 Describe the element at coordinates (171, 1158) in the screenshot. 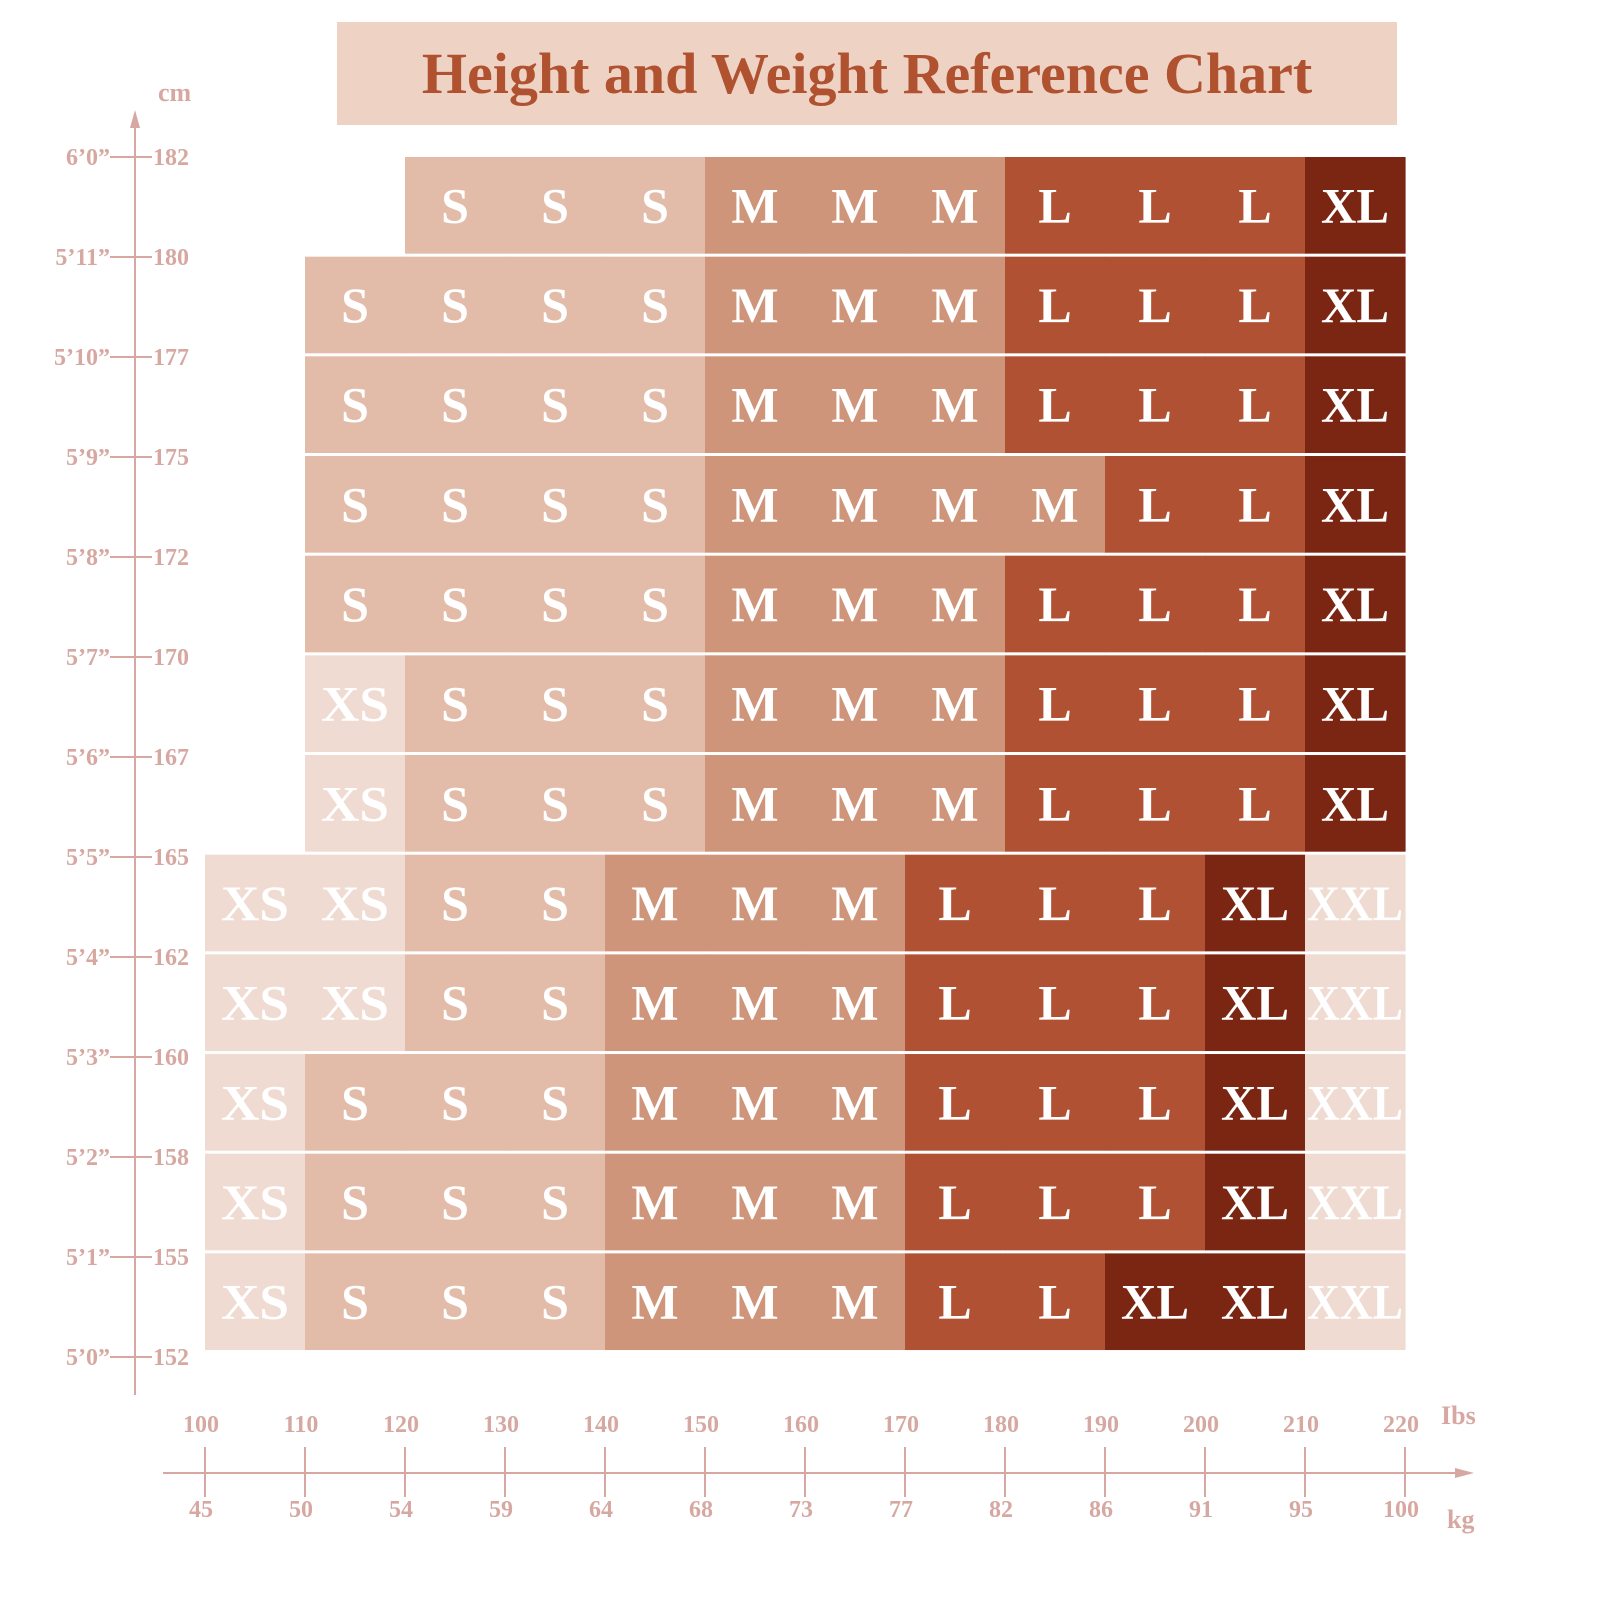

I see `y-tick-cm-label: 158` at that location.